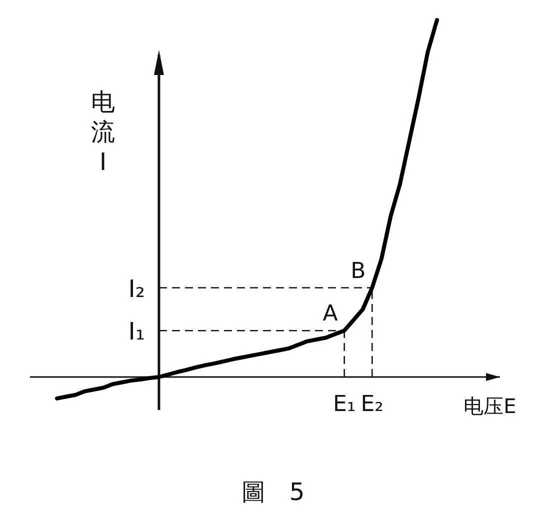 The height and width of the screenshot is (514, 547). What do you see at coordinates (372, 404) in the screenshot?
I see `x-tick-label: E₂` at bounding box center [372, 404].